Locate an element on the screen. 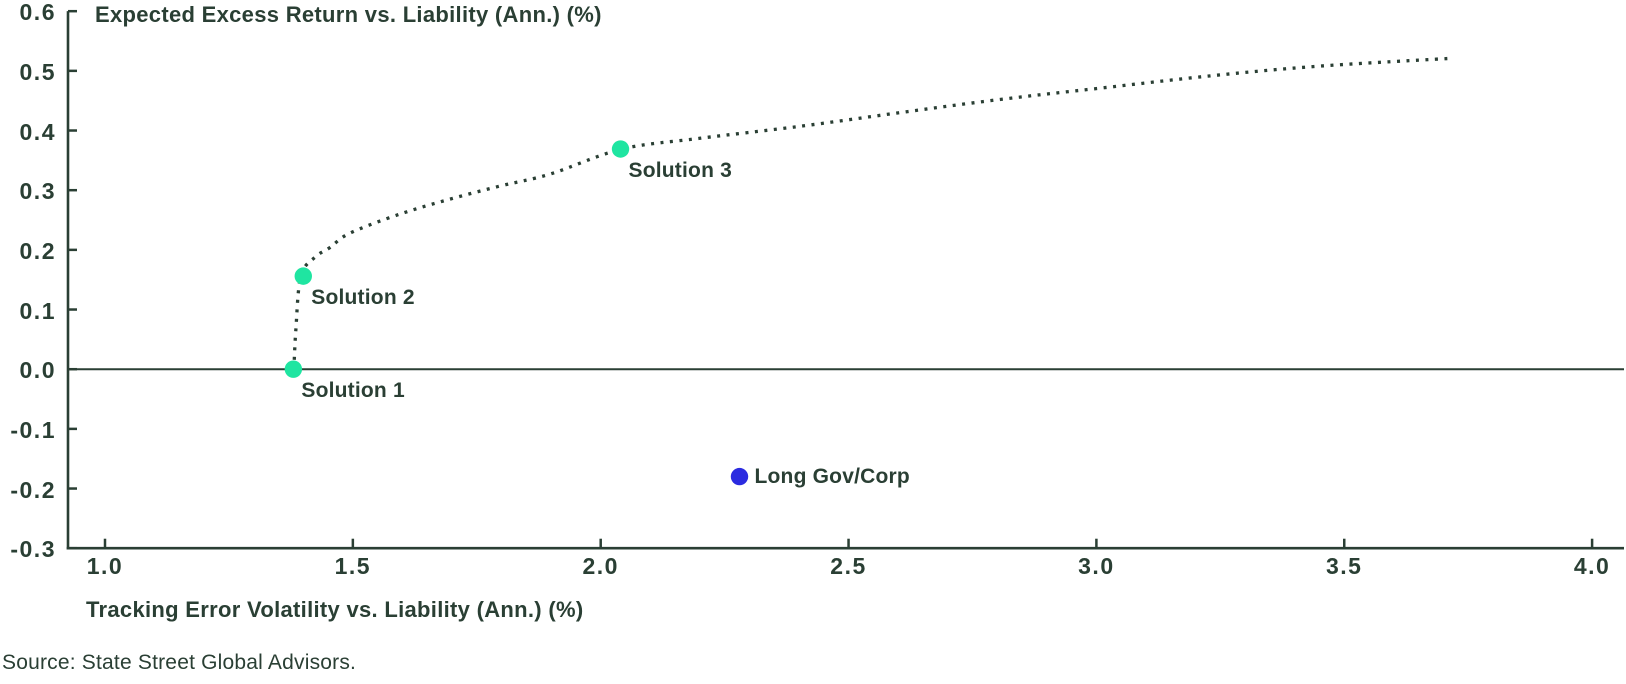 Image resolution: width=1626 pixels, height=684 pixels. y-tick-label: -0.2 is located at coordinates (33, 489).